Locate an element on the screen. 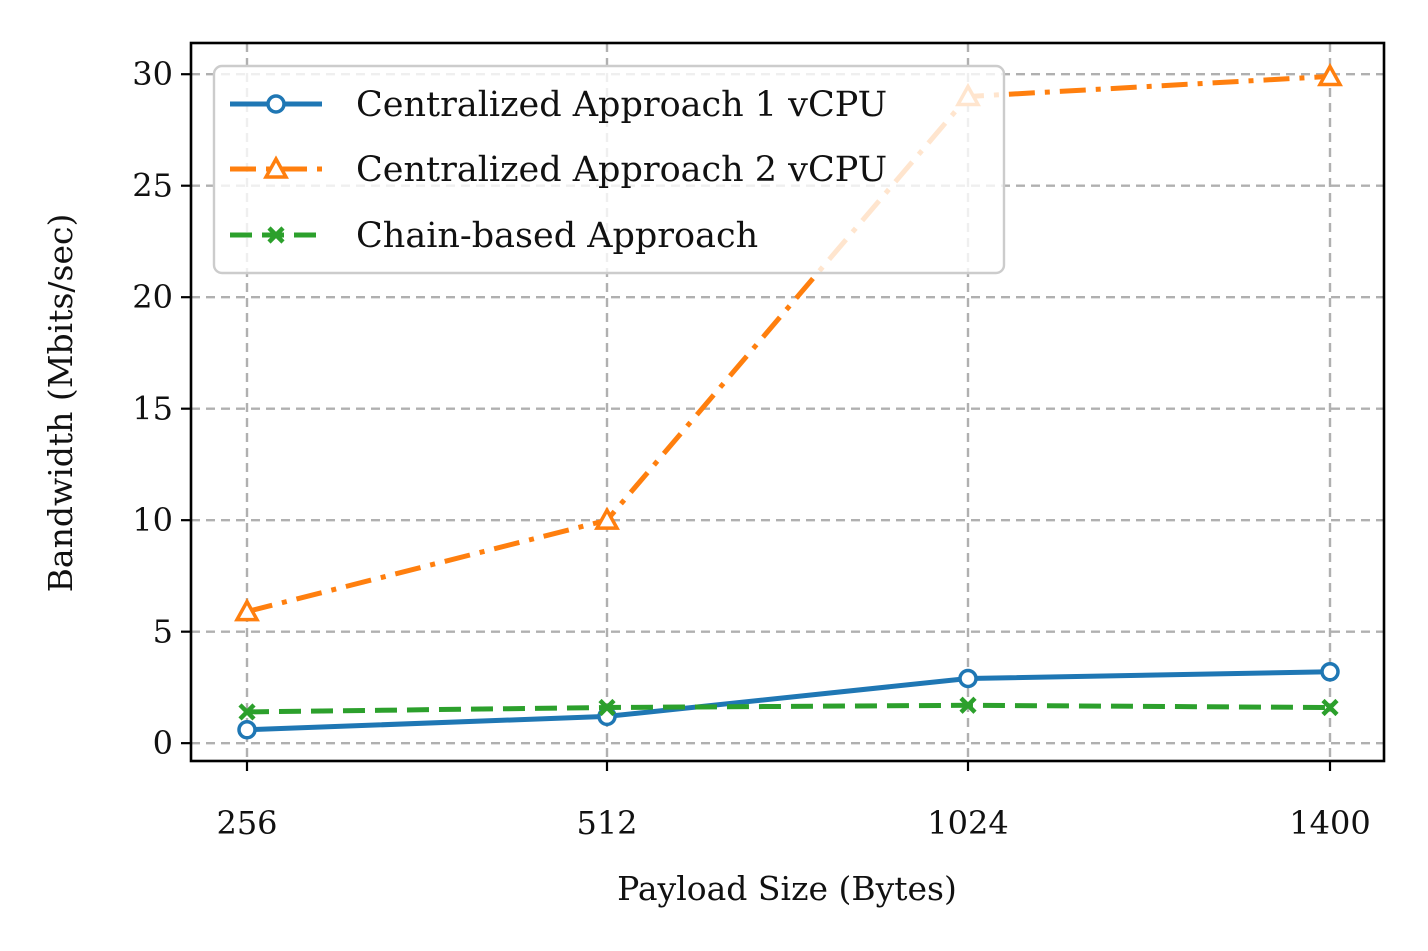  series-3-line is located at coordinates (788, 708).